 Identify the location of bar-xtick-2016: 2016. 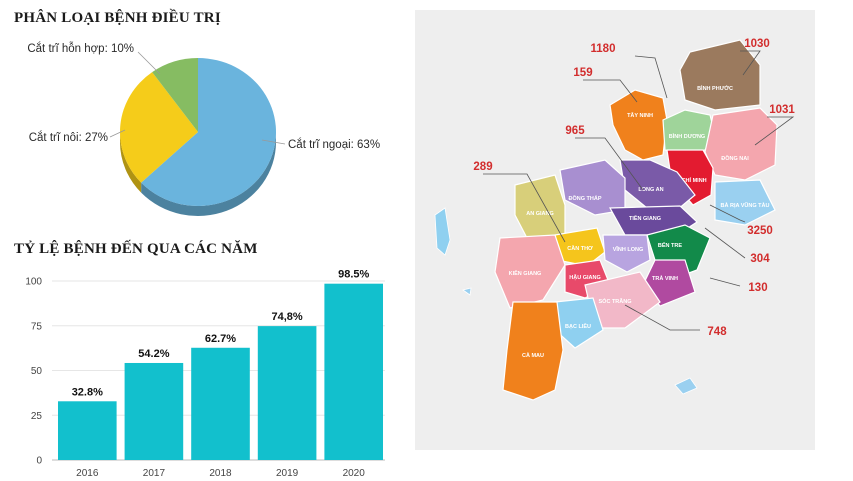
(87, 473).